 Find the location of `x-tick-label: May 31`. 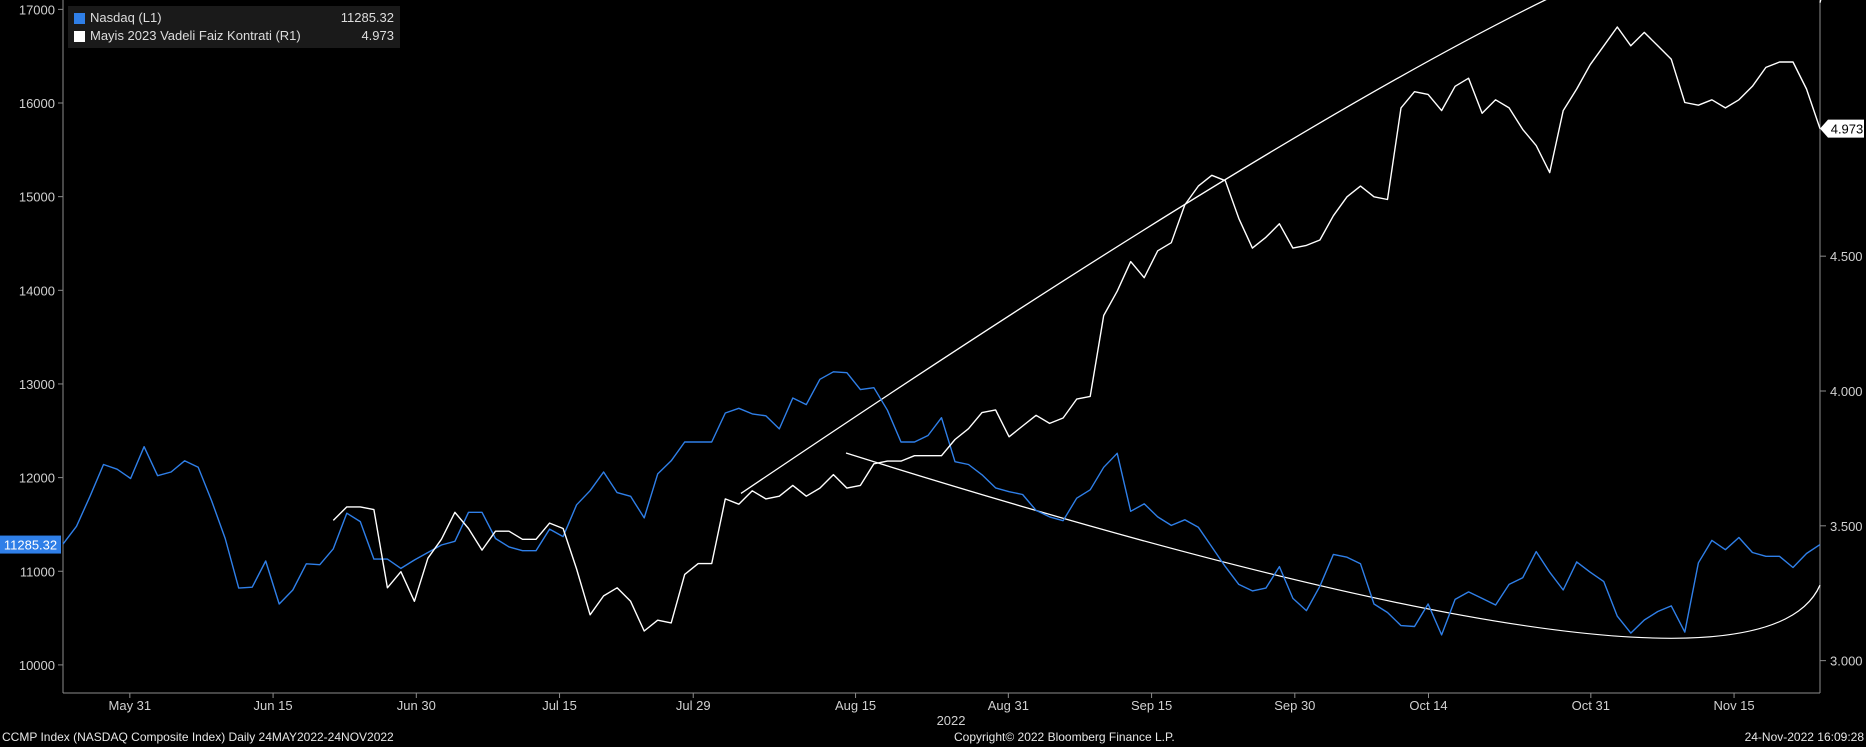

x-tick-label: May 31 is located at coordinates (130, 705).